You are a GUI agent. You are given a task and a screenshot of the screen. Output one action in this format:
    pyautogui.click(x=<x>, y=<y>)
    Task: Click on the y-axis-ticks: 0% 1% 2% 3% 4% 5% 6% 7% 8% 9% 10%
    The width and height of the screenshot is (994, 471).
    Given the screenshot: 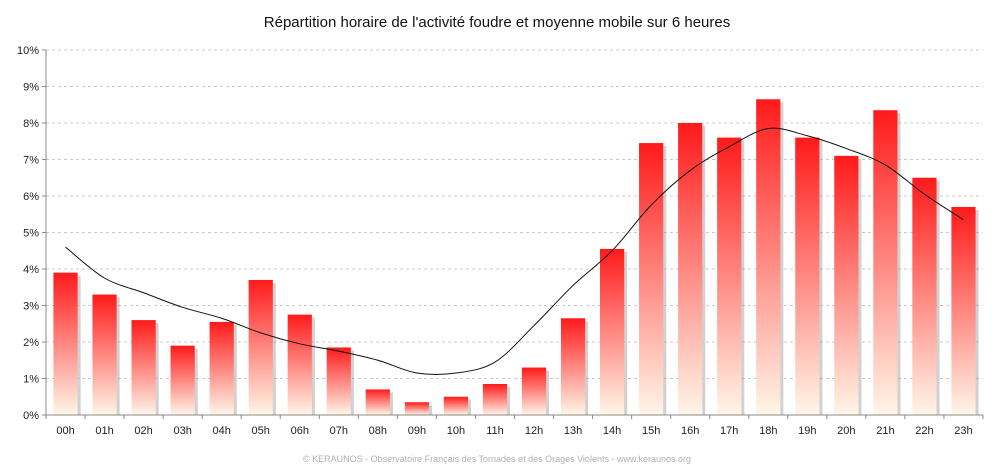 What is the action you would take?
    pyautogui.click(x=31, y=233)
    